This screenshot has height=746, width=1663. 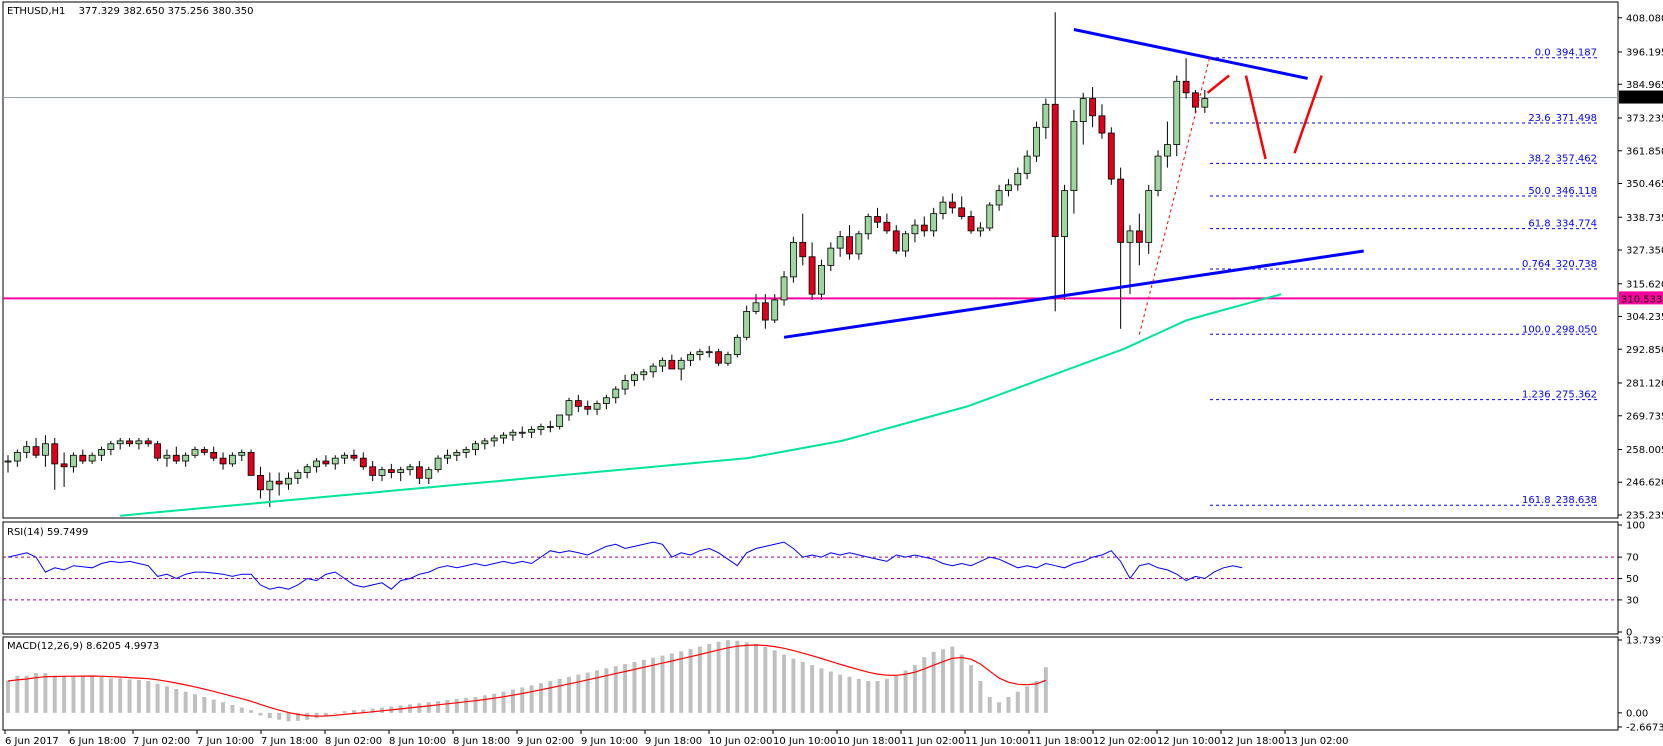 What do you see at coordinates (1632, 579) in the screenshot?
I see `rsi-y-tick-label: 50` at bounding box center [1632, 579].